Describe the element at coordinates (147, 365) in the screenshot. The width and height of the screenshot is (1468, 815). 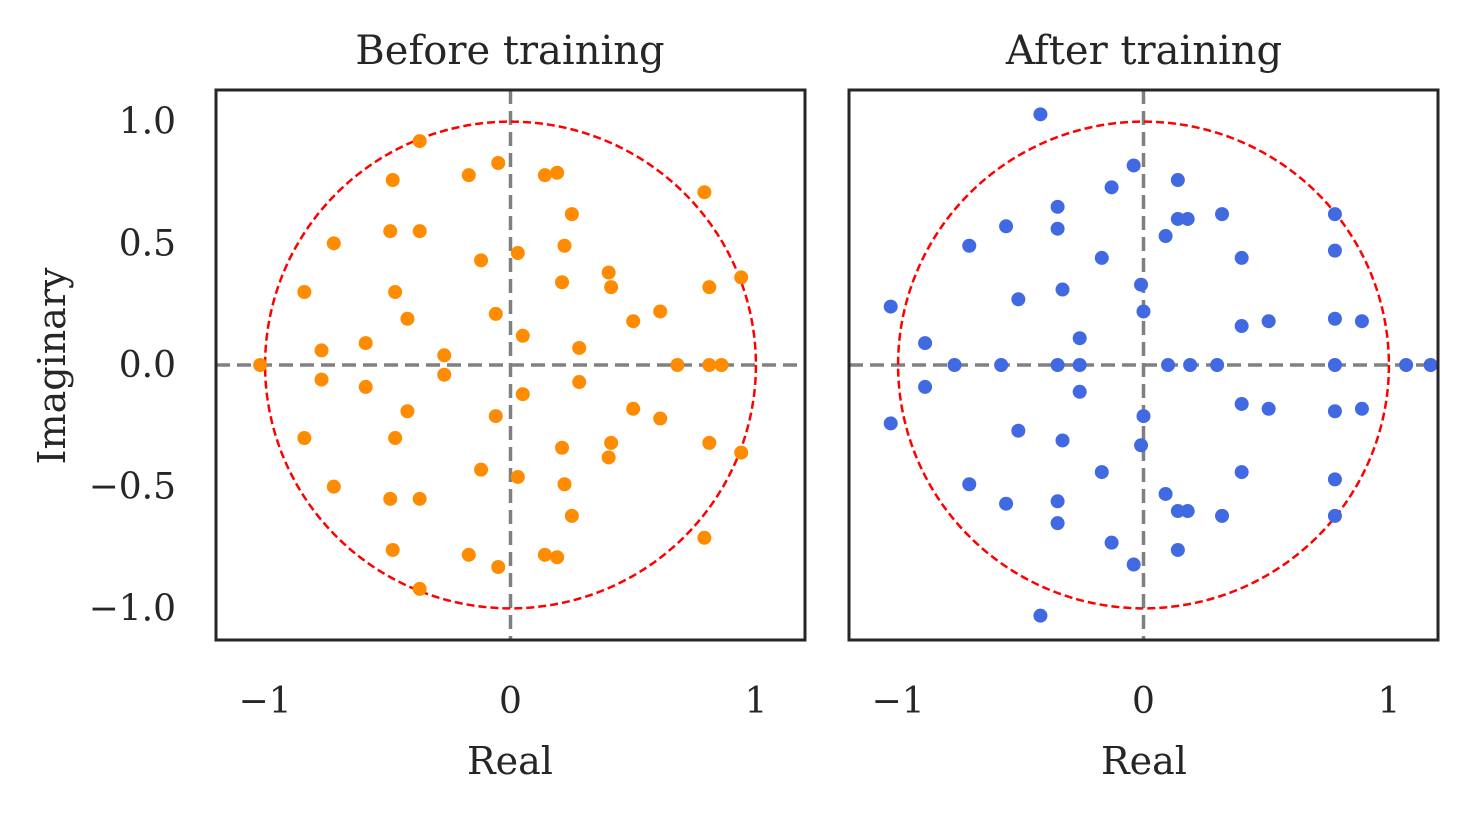
I see `y-tick-label: 0.0` at that location.